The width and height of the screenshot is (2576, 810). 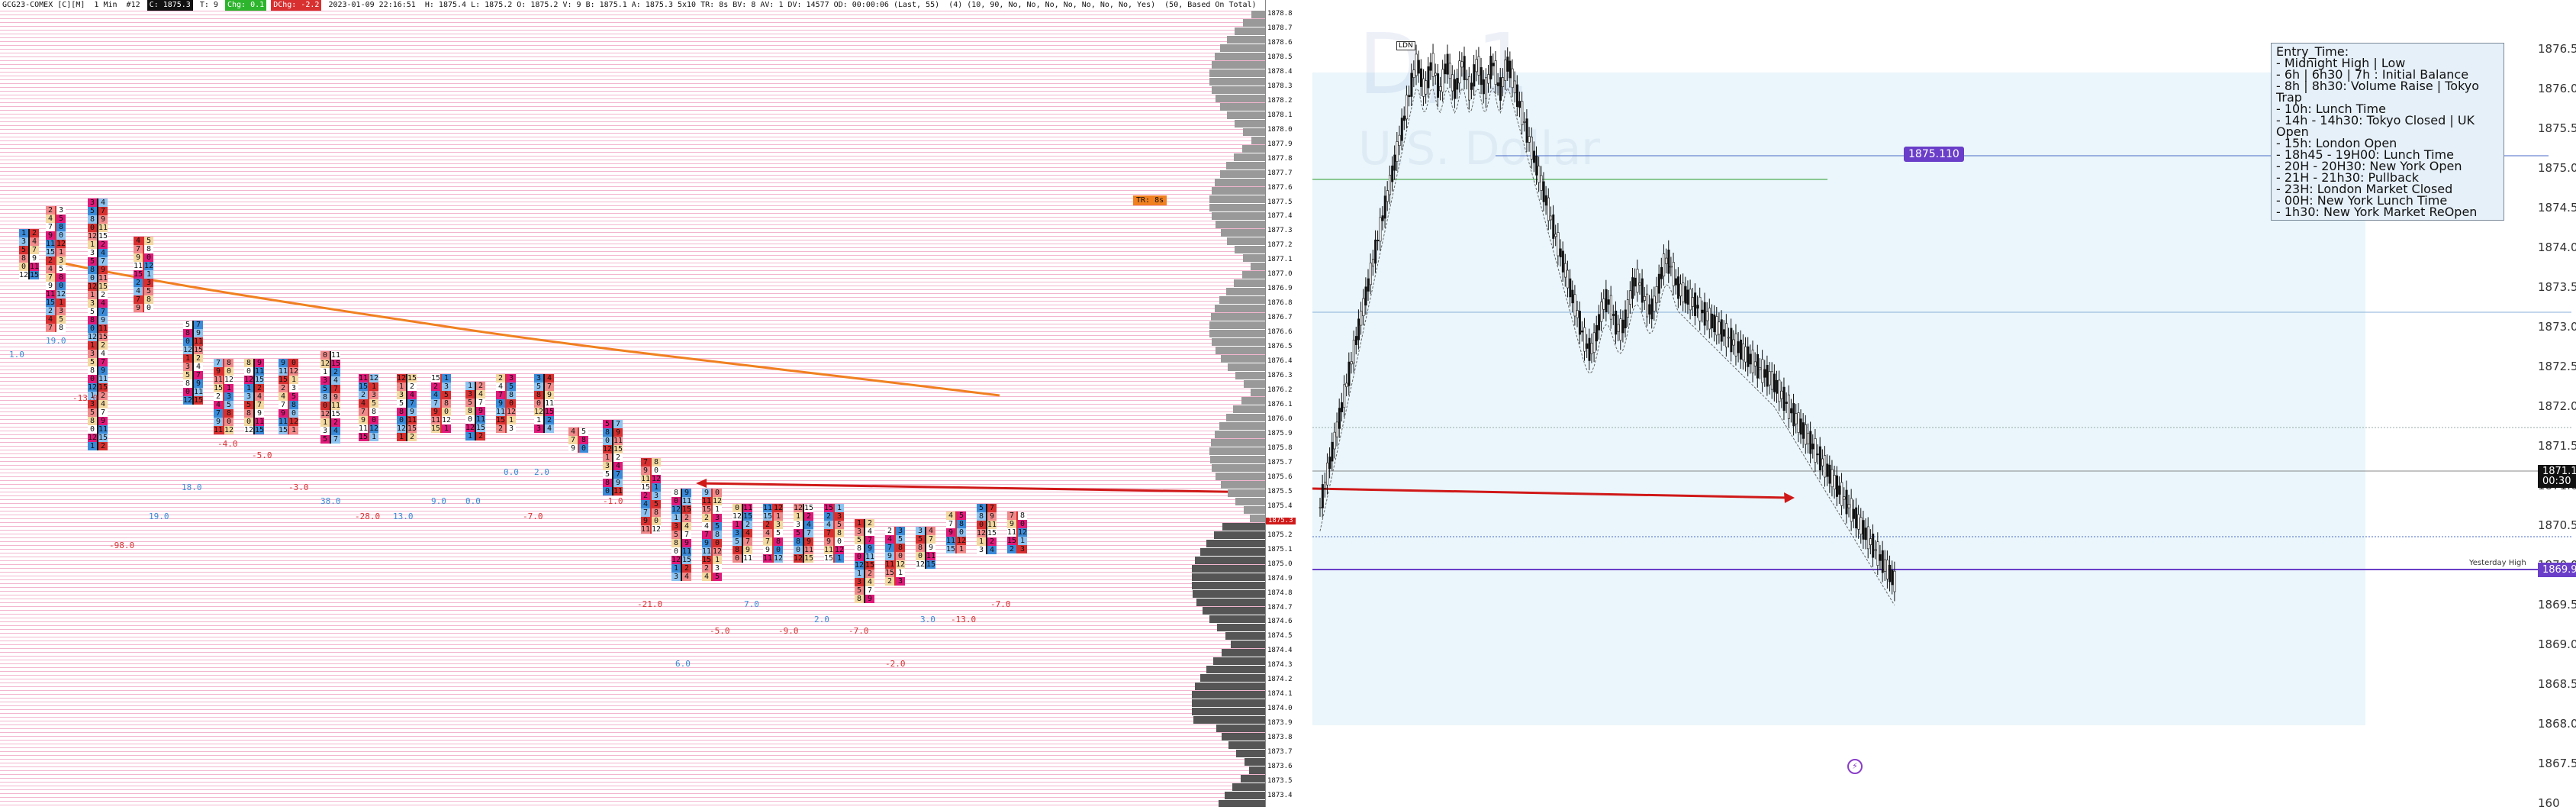 What do you see at coordinates (737, 541) in the screenshot?
I see `footprint-cell: 5` at bounding box center [737, 541].